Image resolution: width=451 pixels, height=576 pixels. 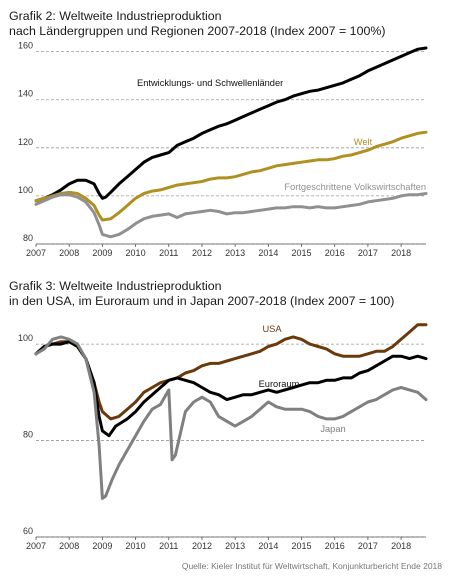 I want to click on series-label-1: USA, so click(x=272, y=329).